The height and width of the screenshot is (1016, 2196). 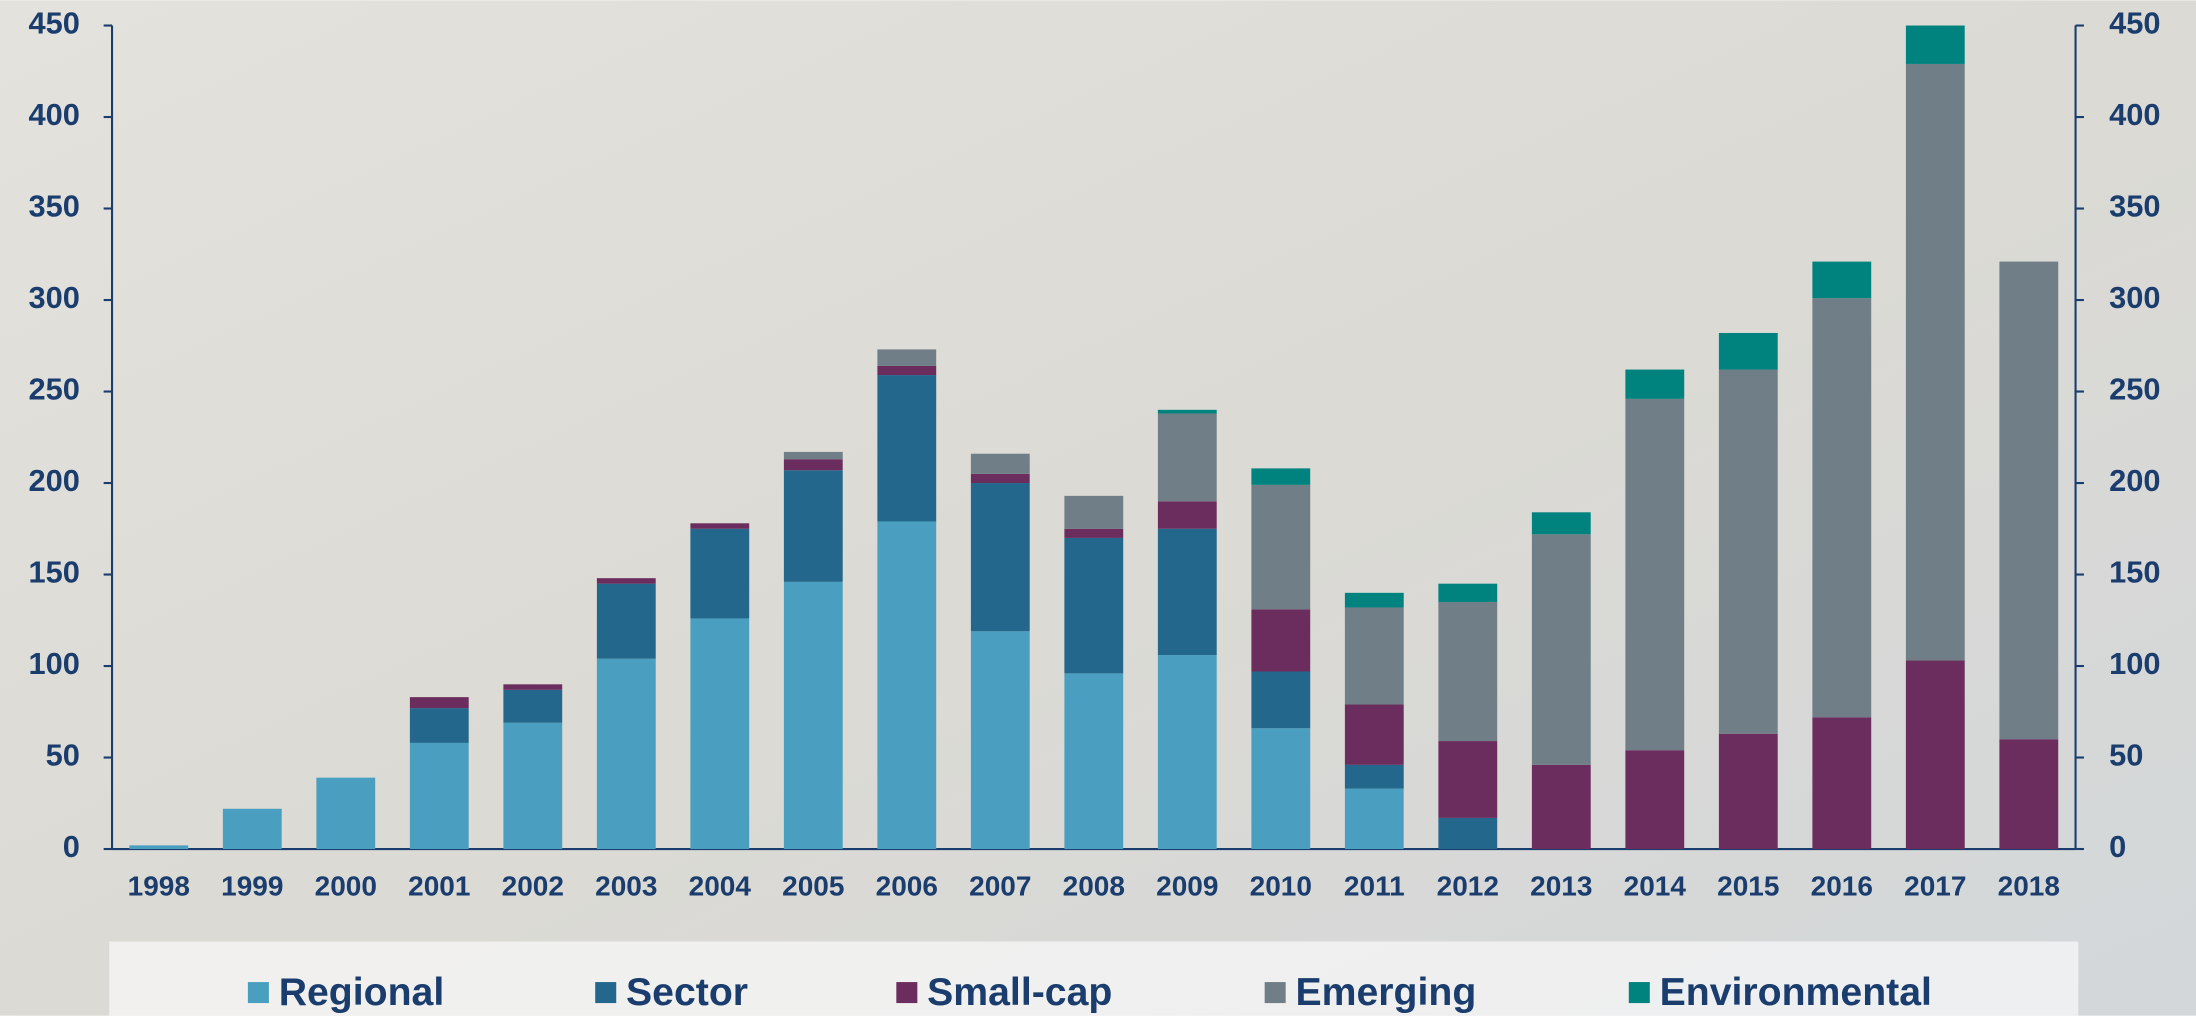 I want to click on x-tick-label: 2018, so click(x=2029, y=886).